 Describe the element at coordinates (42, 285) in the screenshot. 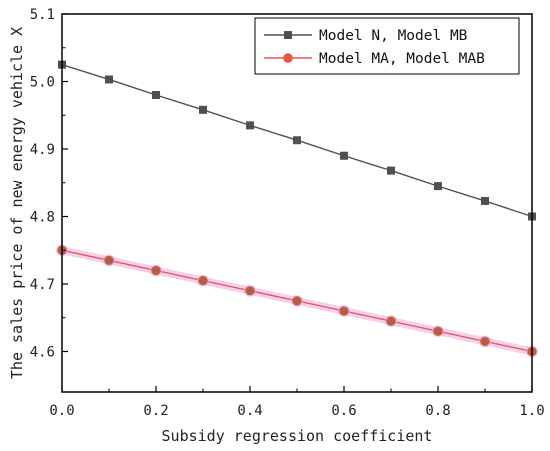

I see `y-tick-label: 4.7` at that location.